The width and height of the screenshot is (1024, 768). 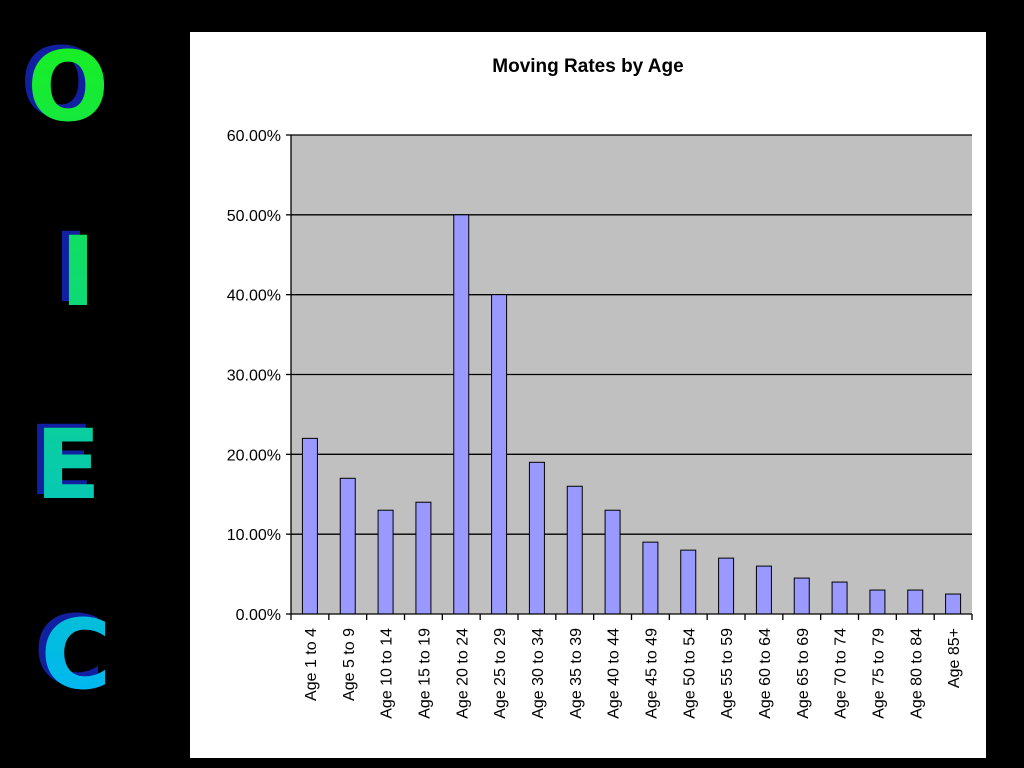 I want to click on x-tick-label: Age 65 to 69, so click(x=803, y=673).